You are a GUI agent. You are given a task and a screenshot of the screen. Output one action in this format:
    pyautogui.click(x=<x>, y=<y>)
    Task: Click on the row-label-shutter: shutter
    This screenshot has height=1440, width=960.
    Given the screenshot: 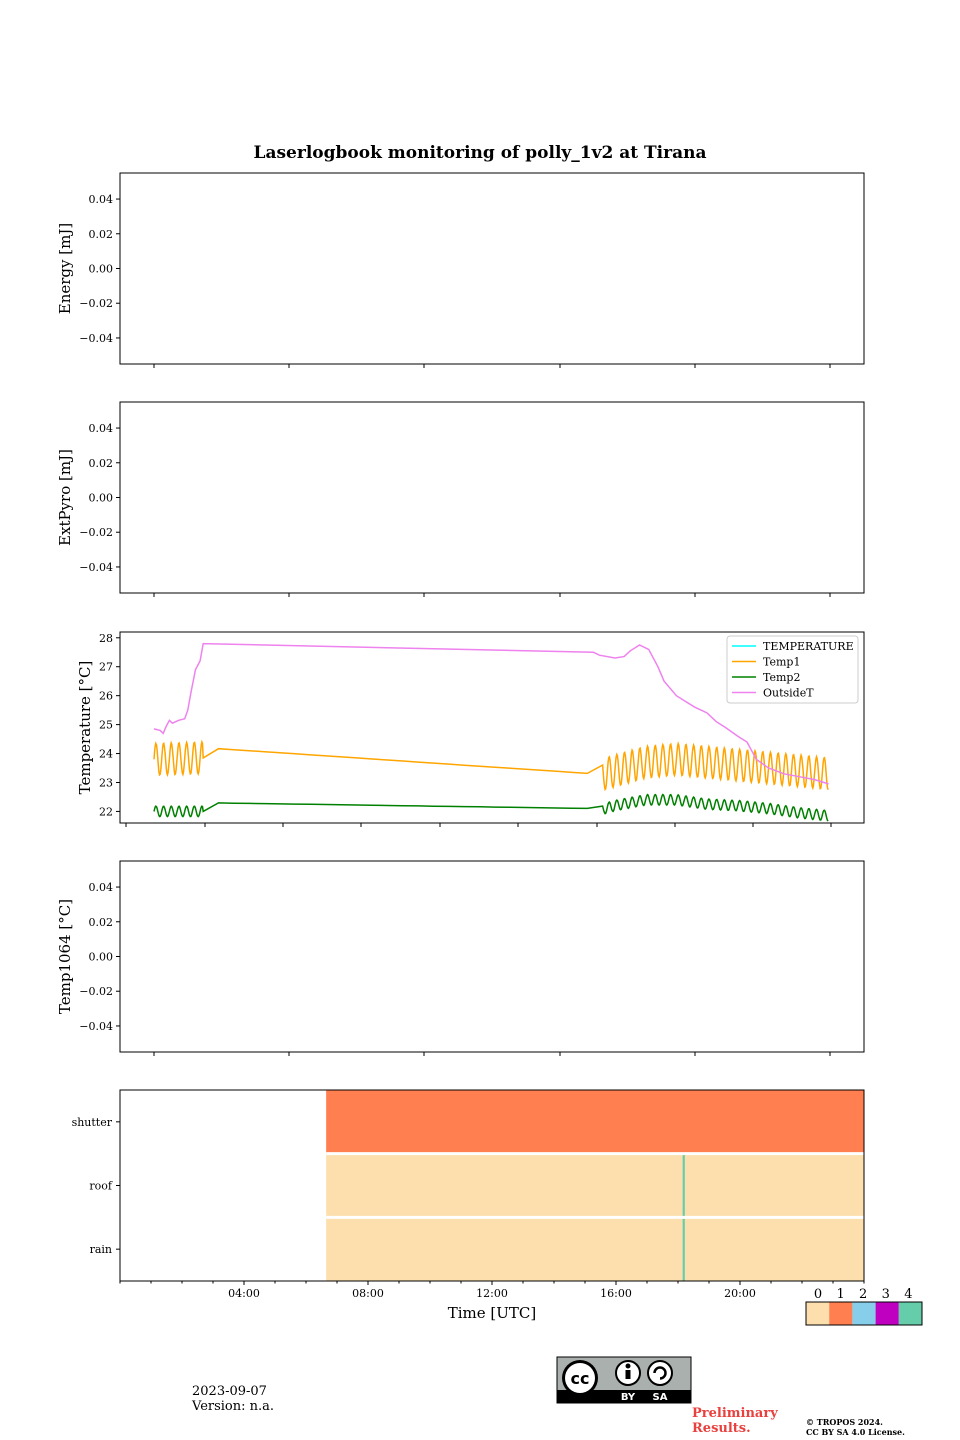 What is the action you would take?
    pyautogui.click(x=92, y=1122)
    